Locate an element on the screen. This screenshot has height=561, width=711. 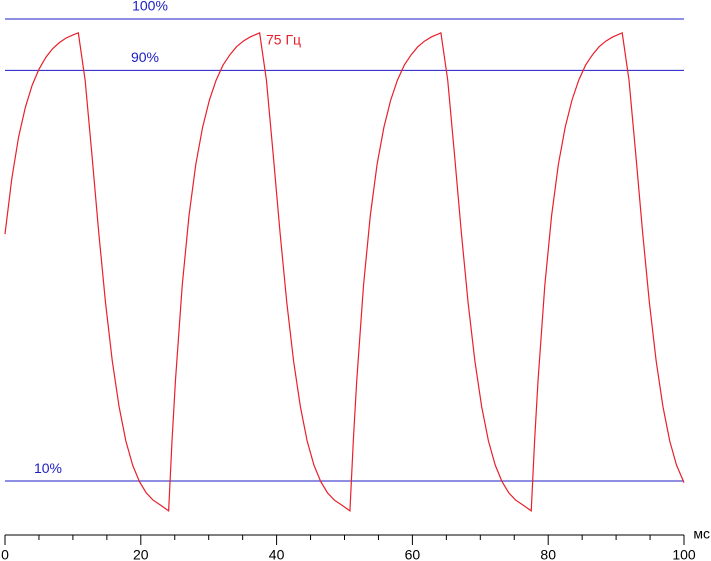
reference-label: 10% is located at coordinates (48, 468).